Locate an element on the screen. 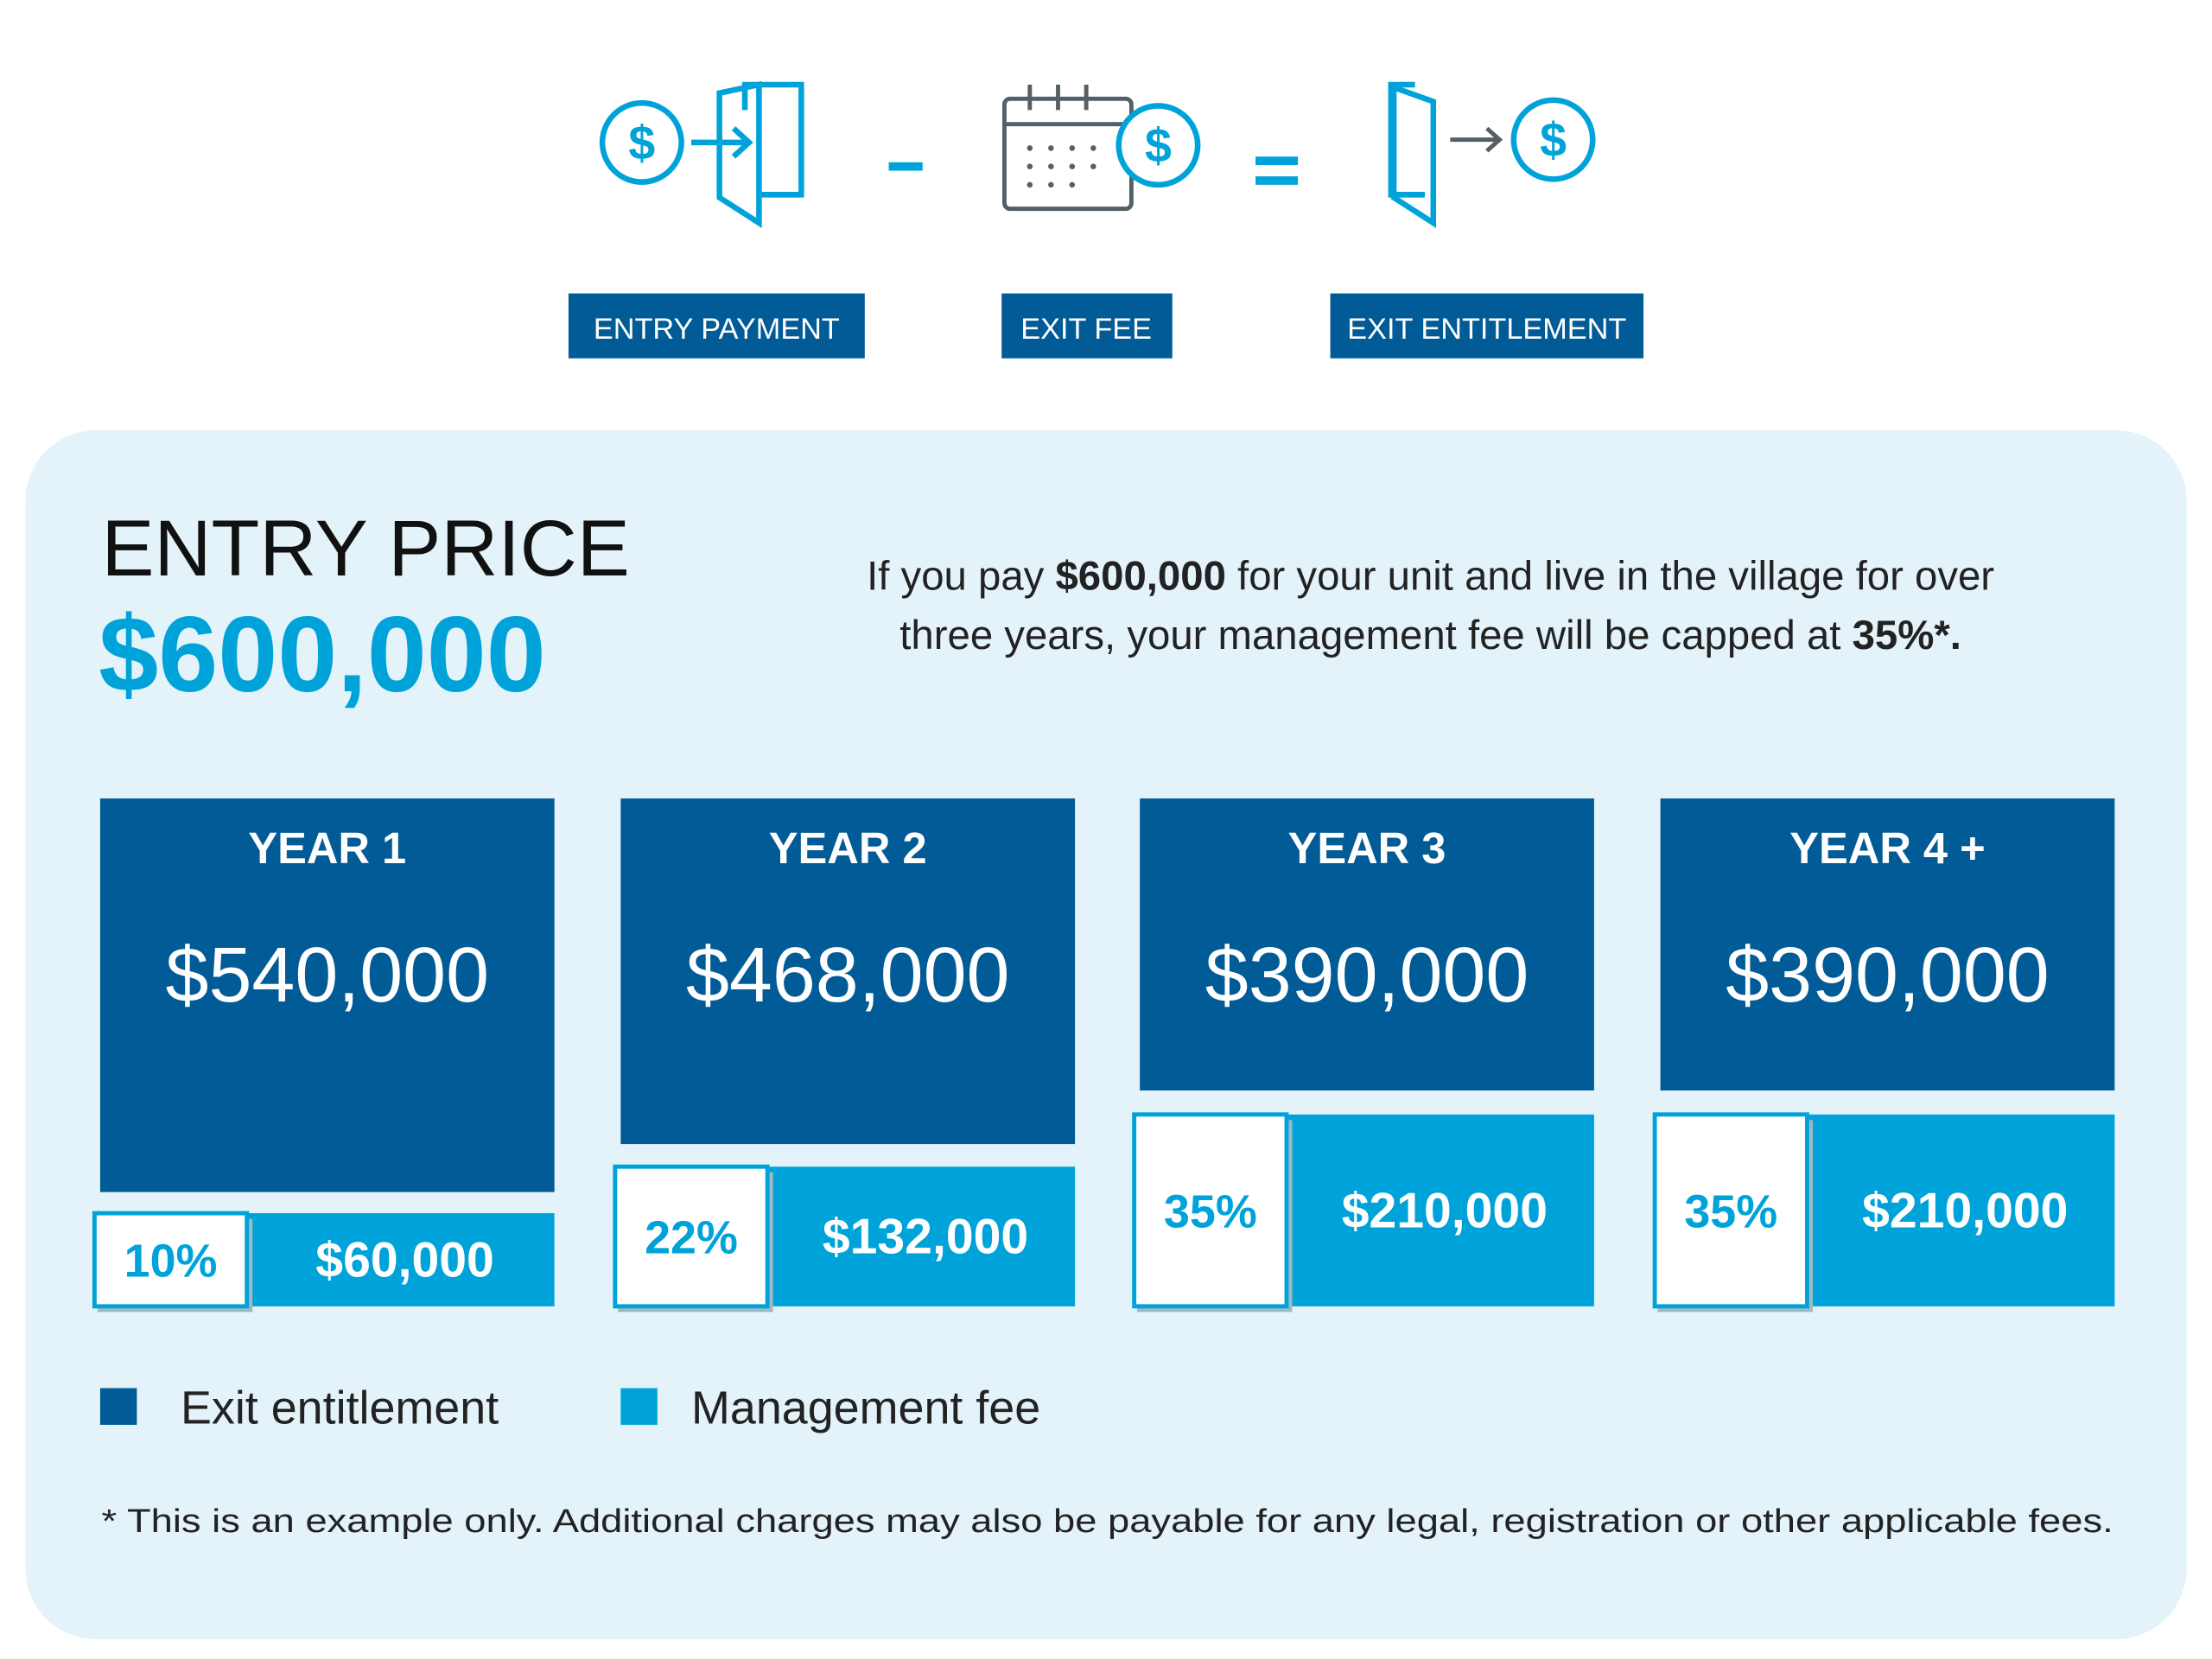 The image size is (2212, 1659). intro-emphasis: $600,000 is located at coordinates (1140, 576).